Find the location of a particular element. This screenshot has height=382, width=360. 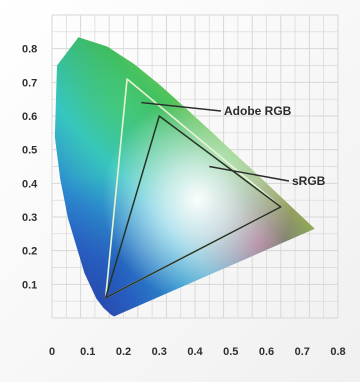

adobe-rgb-callout-line is located at coordinates (181, 106).